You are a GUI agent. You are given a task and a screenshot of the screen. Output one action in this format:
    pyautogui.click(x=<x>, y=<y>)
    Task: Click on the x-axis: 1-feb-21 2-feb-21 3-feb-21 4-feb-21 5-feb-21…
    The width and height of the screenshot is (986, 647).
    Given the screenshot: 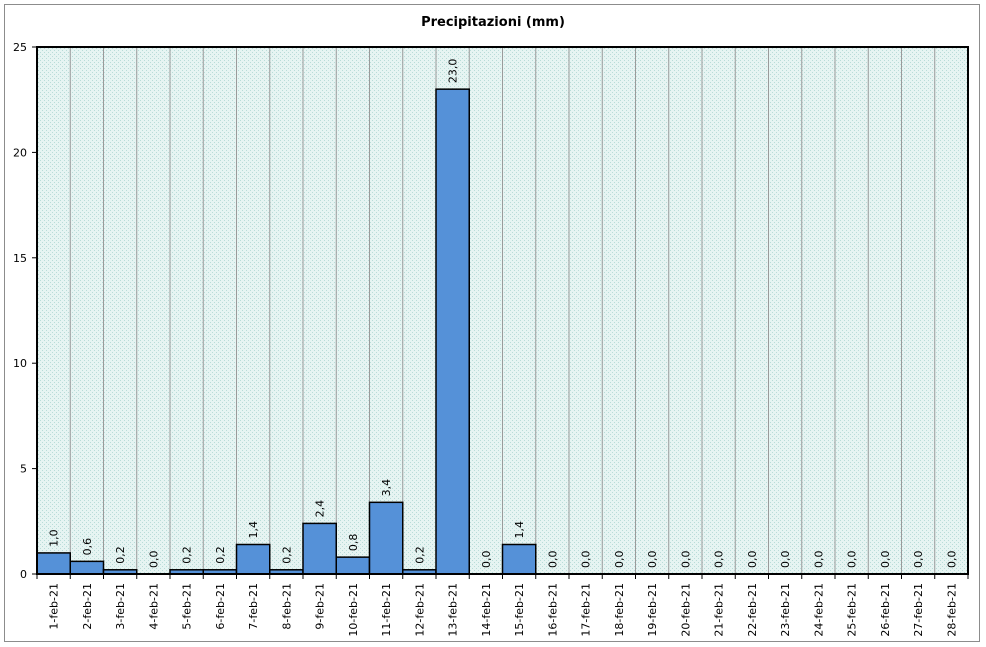 What is the action you would take?
    pyautogui.click(x=502, y=605)
    